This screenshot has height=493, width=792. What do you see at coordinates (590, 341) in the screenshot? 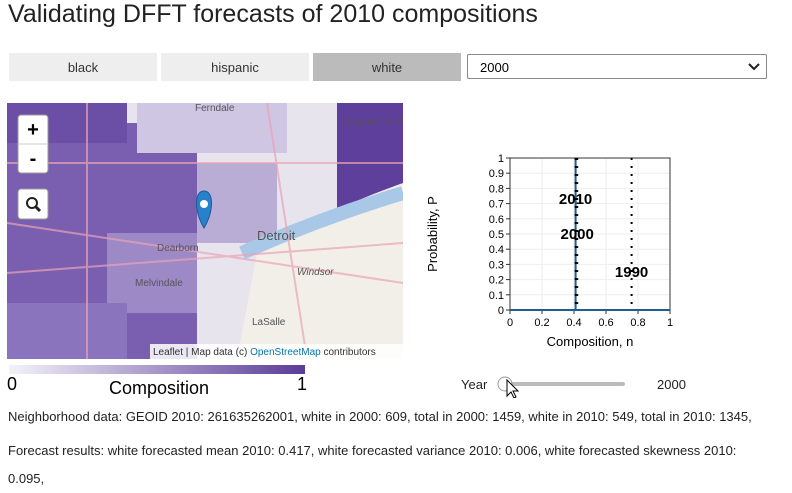
I see `x-axis-label: Composition, n` at bounding box center [590, 341].